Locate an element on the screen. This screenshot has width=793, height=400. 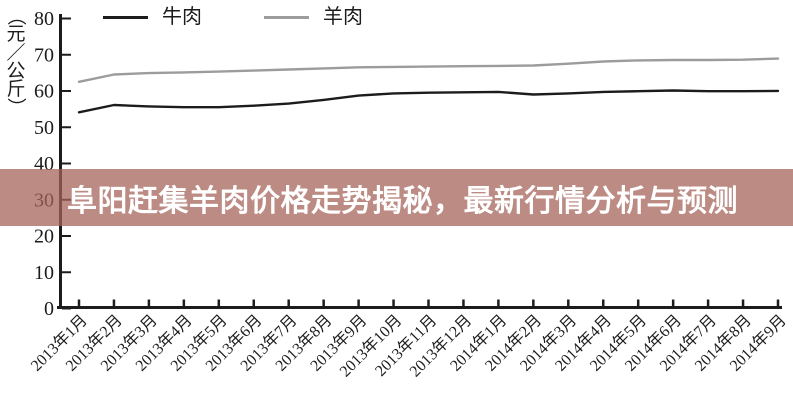
y-tick-label: 50 is located at coordinates (44, 128).